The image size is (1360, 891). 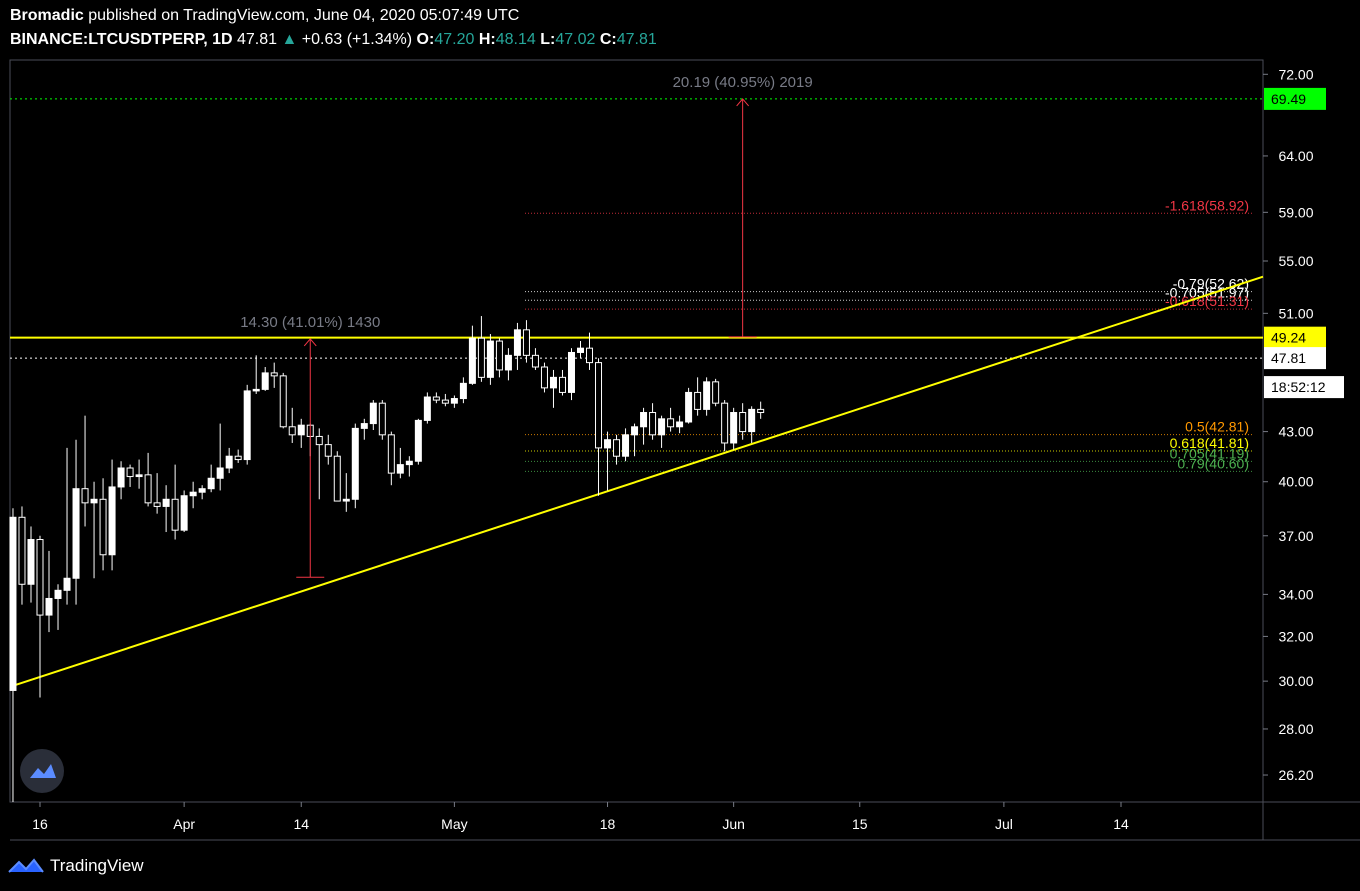 What do you see at coordinates (1207, 205) in the screenshot?
I see `fib-level-label: -1.618(58.92)` at bounding box center [1207, 205].